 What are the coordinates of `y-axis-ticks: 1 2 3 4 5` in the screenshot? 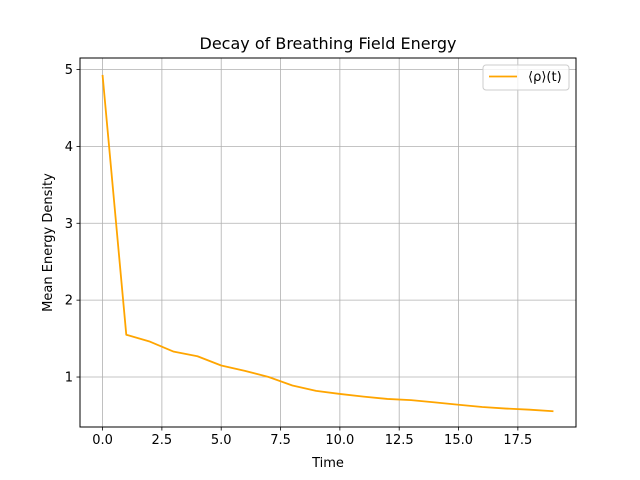 It's located at (72, 224).